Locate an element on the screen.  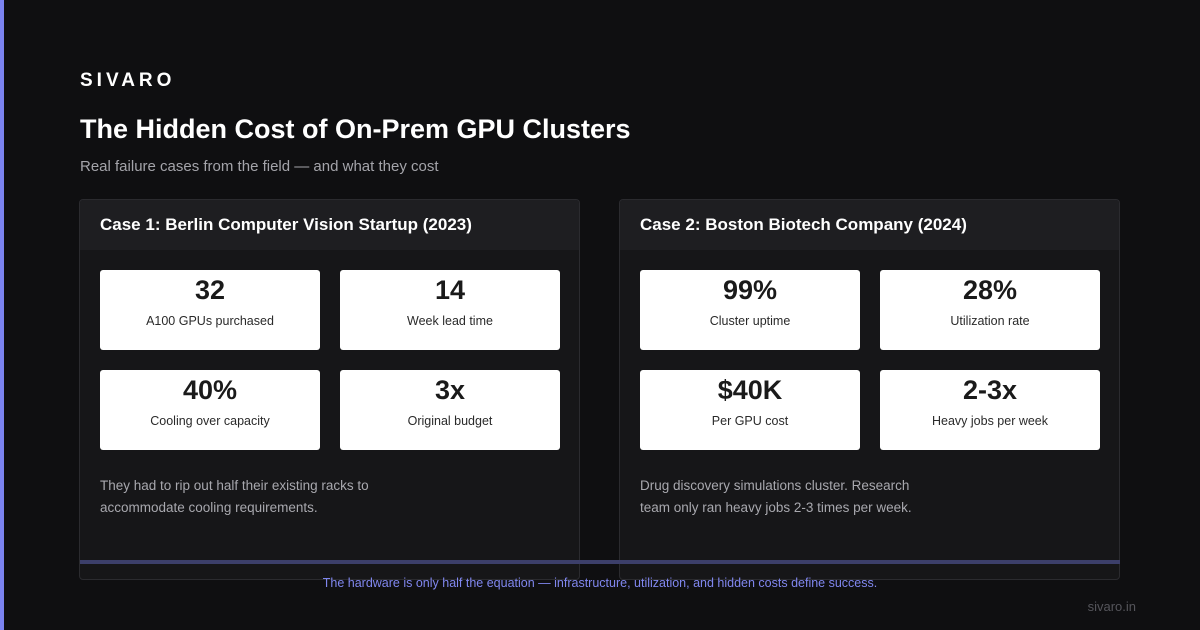
stat-label: A100 GPUs purchased is located at coordinates (210, 321).